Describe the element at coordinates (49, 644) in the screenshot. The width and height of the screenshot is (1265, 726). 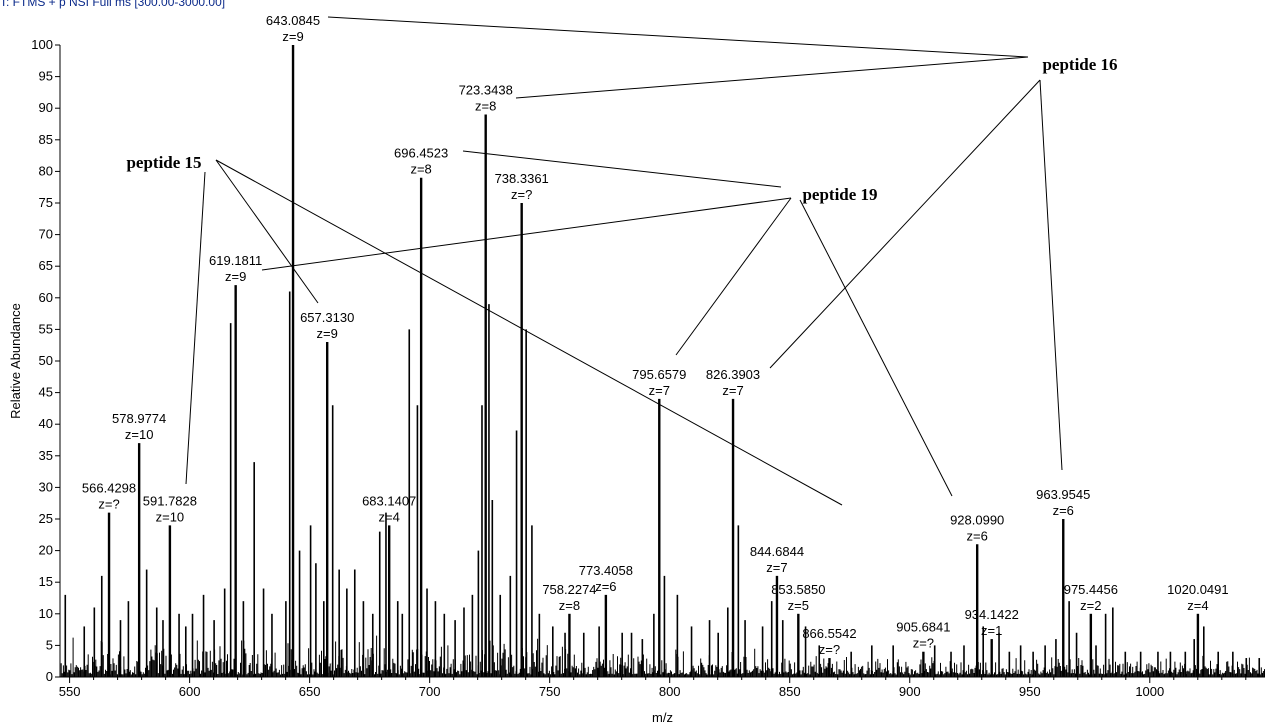
I see `y-tick-label: 5` at that location.